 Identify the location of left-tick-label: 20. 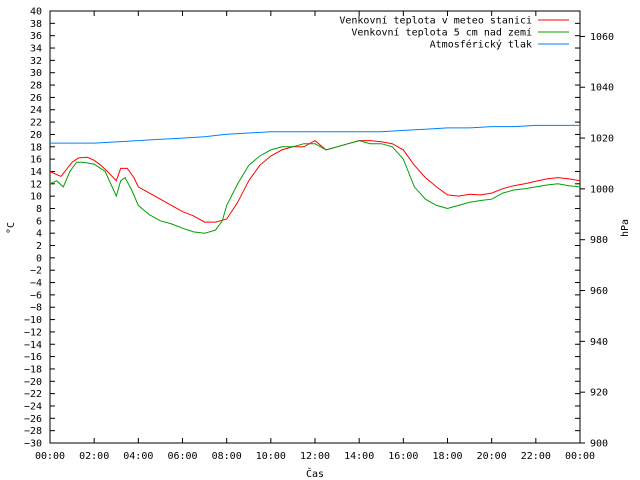
(36, 135).